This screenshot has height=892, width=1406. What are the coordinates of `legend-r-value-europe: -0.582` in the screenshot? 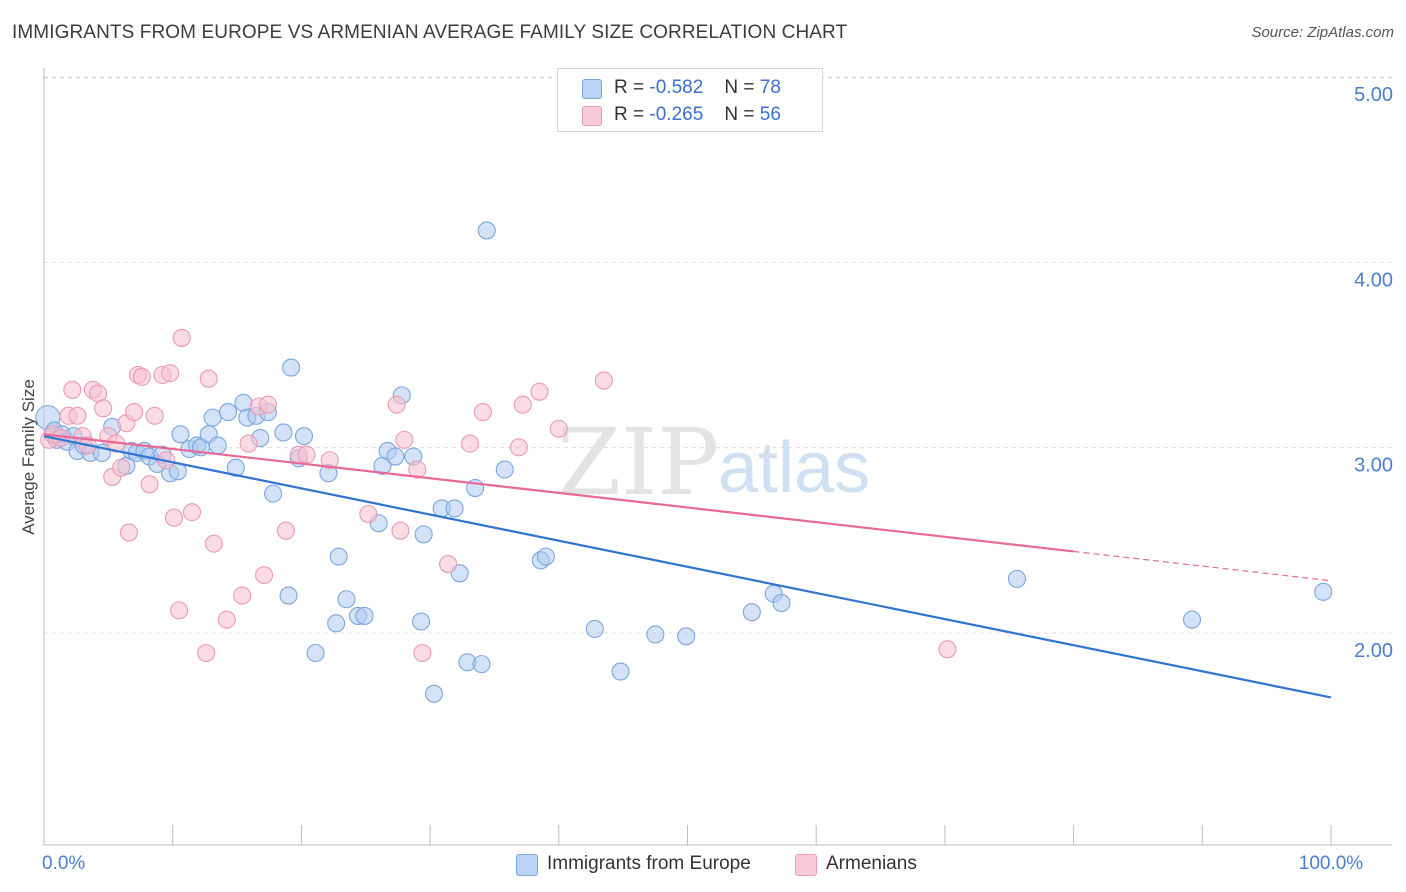 It's located at (676, 87).